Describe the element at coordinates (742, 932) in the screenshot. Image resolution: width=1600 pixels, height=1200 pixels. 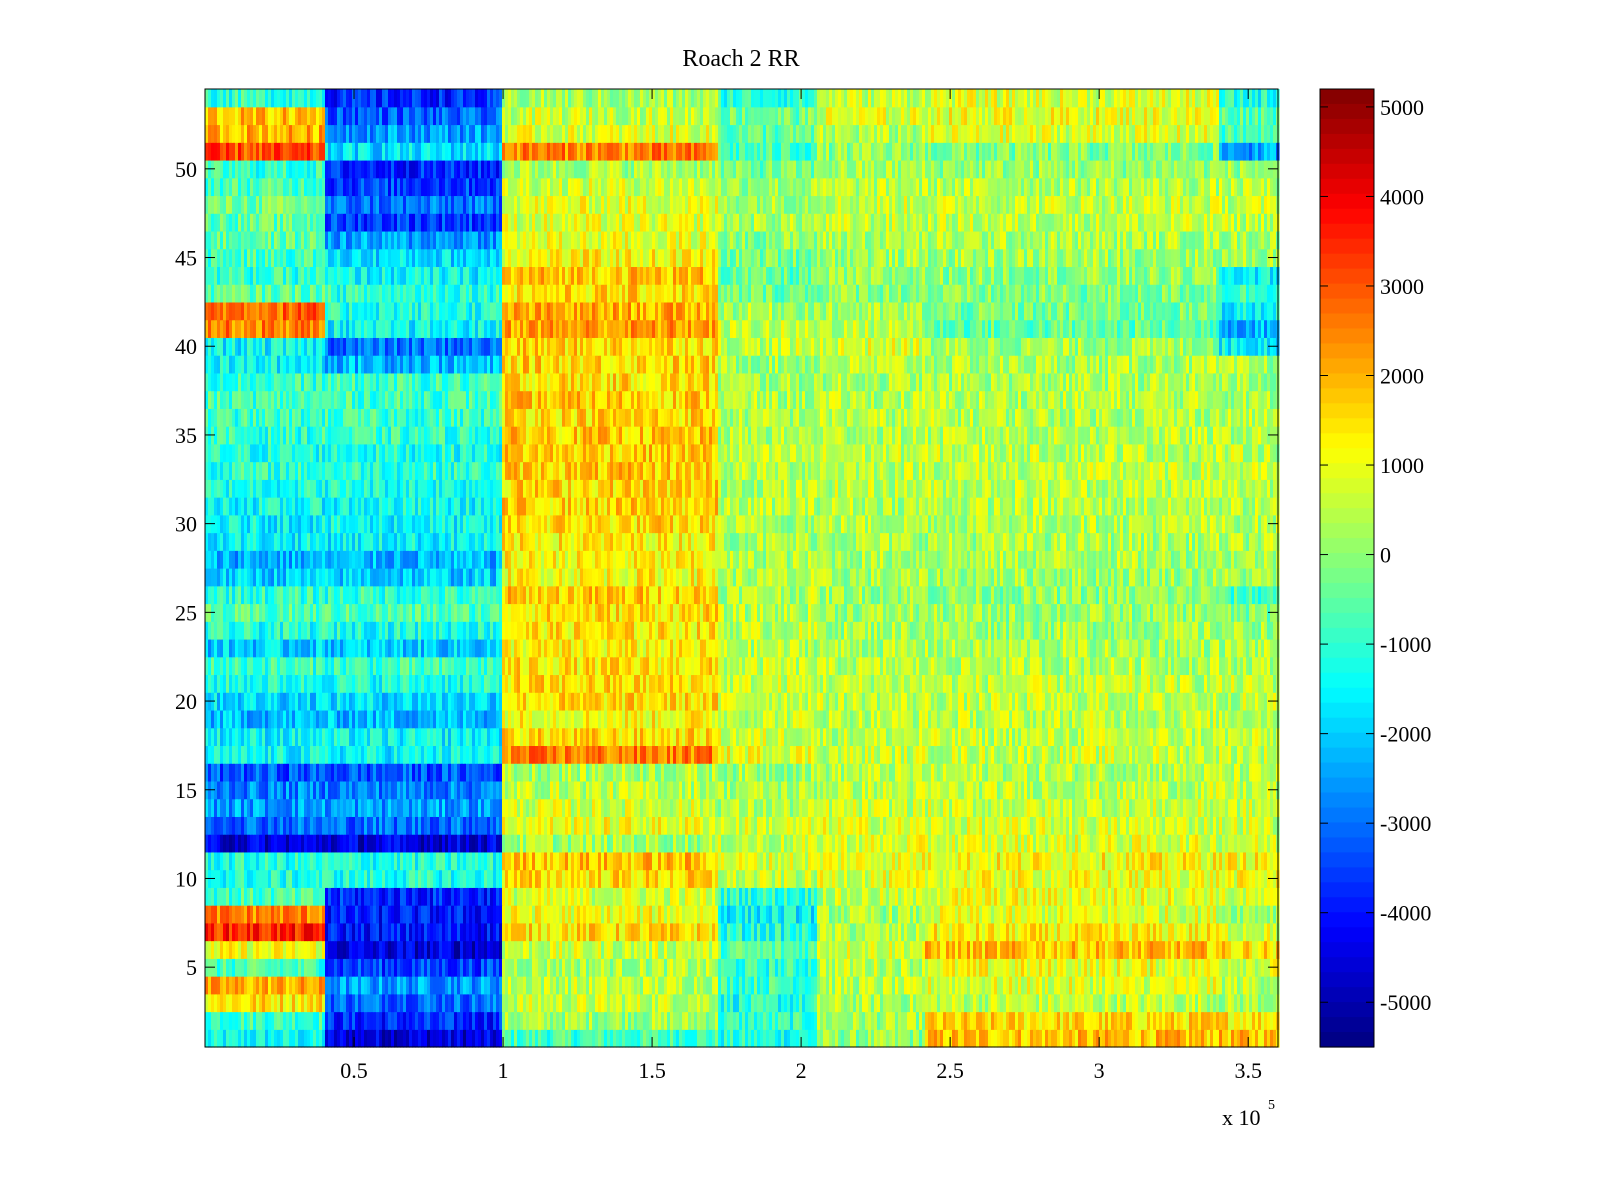
I see `heatmap-row` at that location.